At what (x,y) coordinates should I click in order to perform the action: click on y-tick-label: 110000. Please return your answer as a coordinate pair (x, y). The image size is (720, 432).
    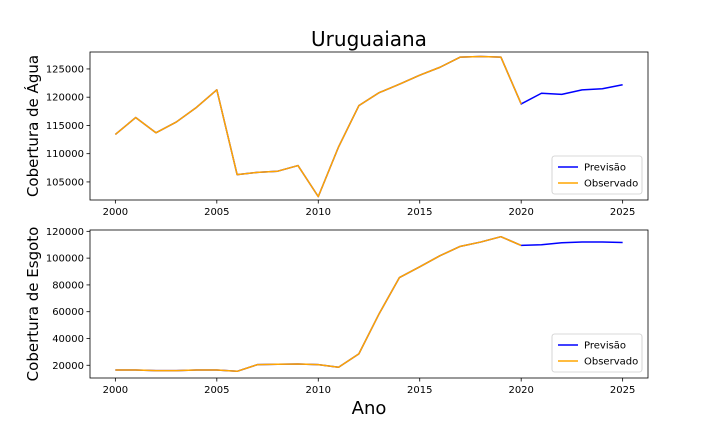
    Looking at the image, I should click on (65, 154).